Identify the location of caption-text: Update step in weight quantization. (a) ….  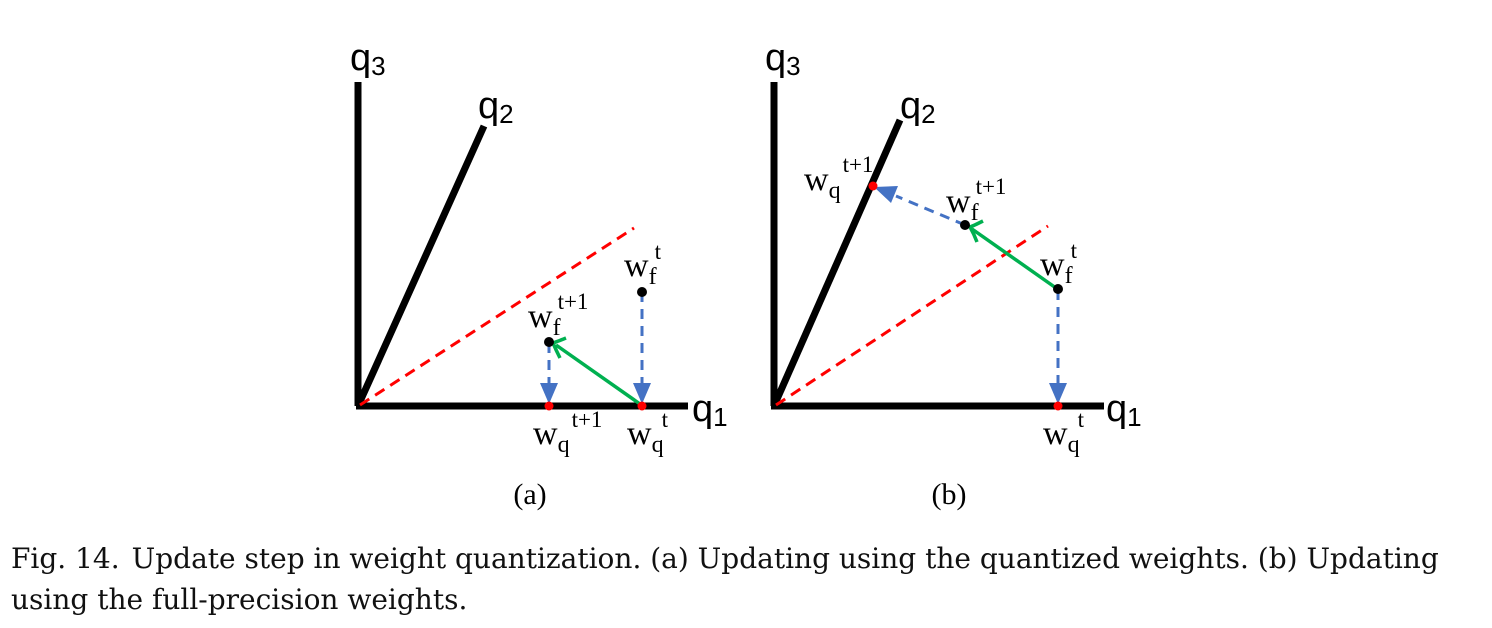
(725, 579).